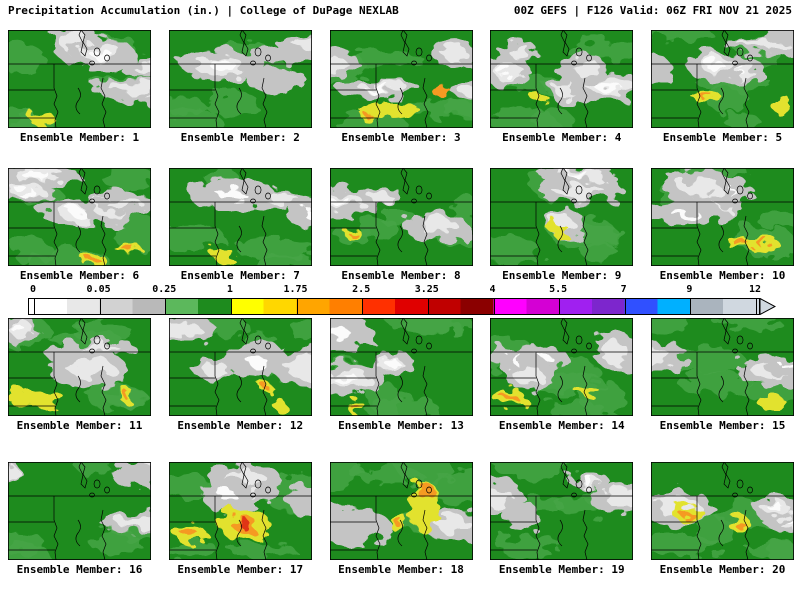 Image resolution: width=800 pixels, height=600 pixels. I want to click on colorbar-arrow, so click(768, 306).